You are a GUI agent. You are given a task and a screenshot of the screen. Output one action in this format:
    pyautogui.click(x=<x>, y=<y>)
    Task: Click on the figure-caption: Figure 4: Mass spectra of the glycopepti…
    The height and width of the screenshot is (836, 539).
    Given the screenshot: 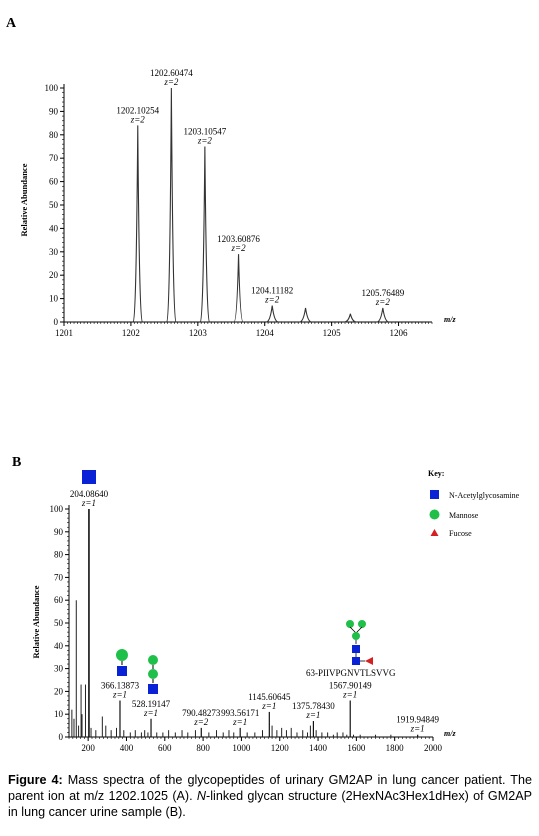 What is the action you would take?
    pyautogui.click(x=270, y=796)
    